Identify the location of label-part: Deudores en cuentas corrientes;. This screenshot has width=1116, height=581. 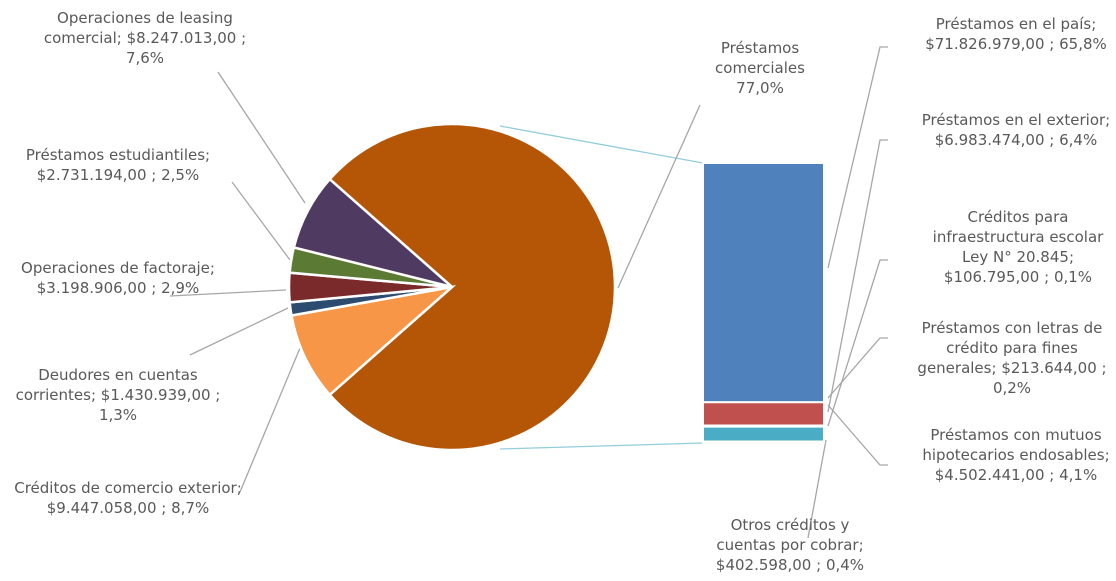
(106, 385).